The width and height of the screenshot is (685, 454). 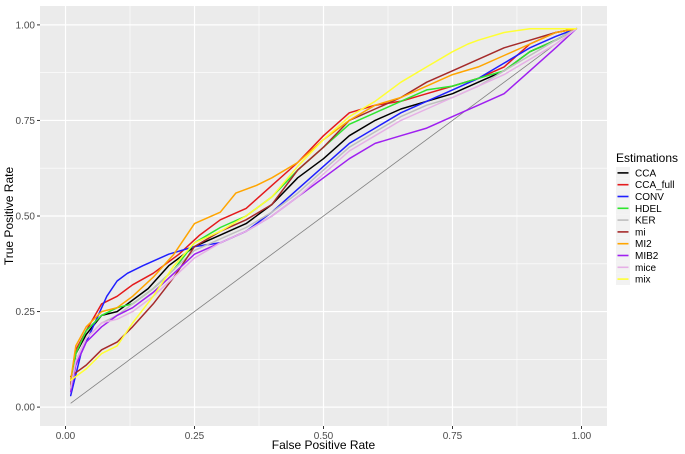 I want to click on x-tick-label: 1.00, so click(x=582, y=436).